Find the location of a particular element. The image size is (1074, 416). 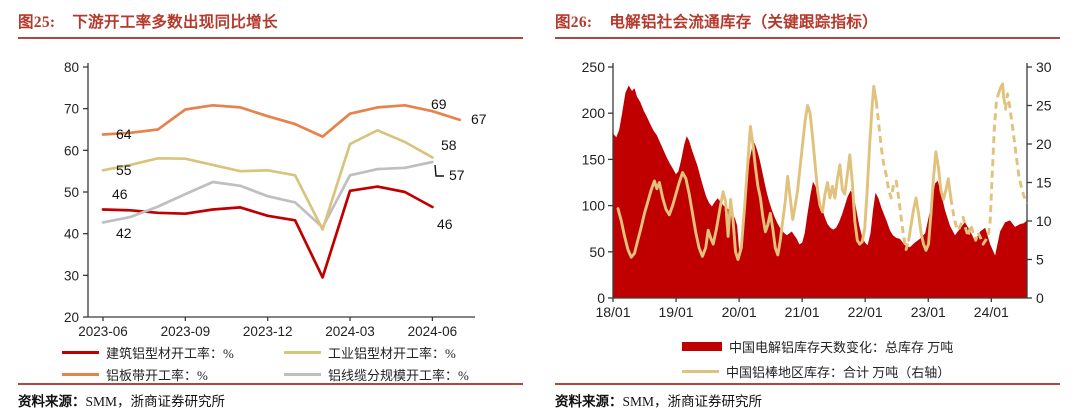

svg-text: 200 is located at coordinates (594, 113).